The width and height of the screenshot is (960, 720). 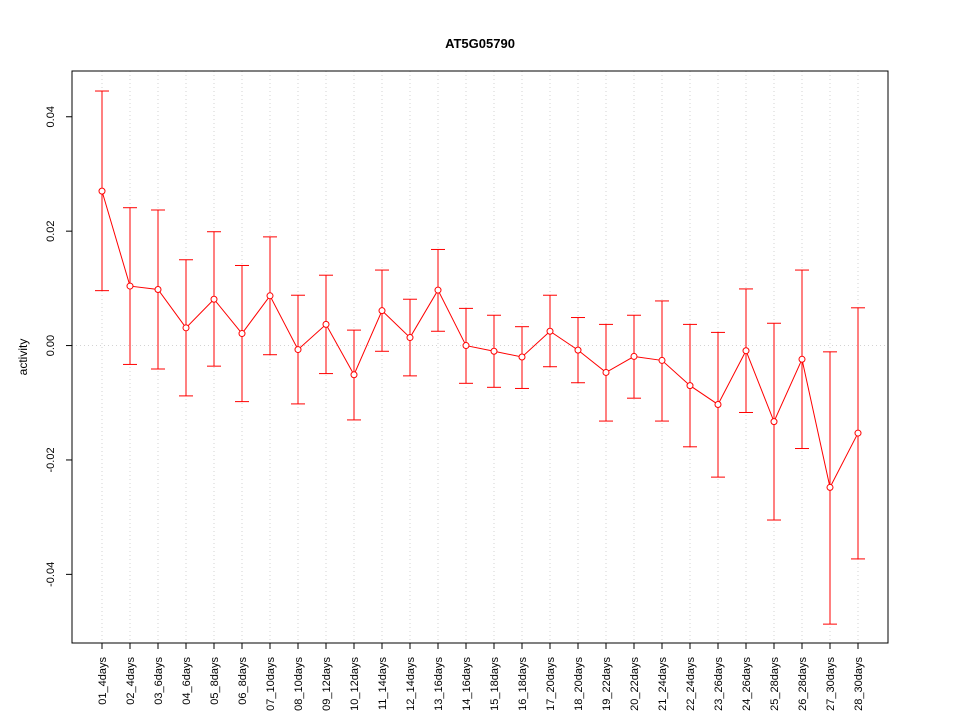 What do you see at coordinates (243, 681) in the screenshot?
I see `x-tick-label: 06_8days` at bounding box center [243, 681].